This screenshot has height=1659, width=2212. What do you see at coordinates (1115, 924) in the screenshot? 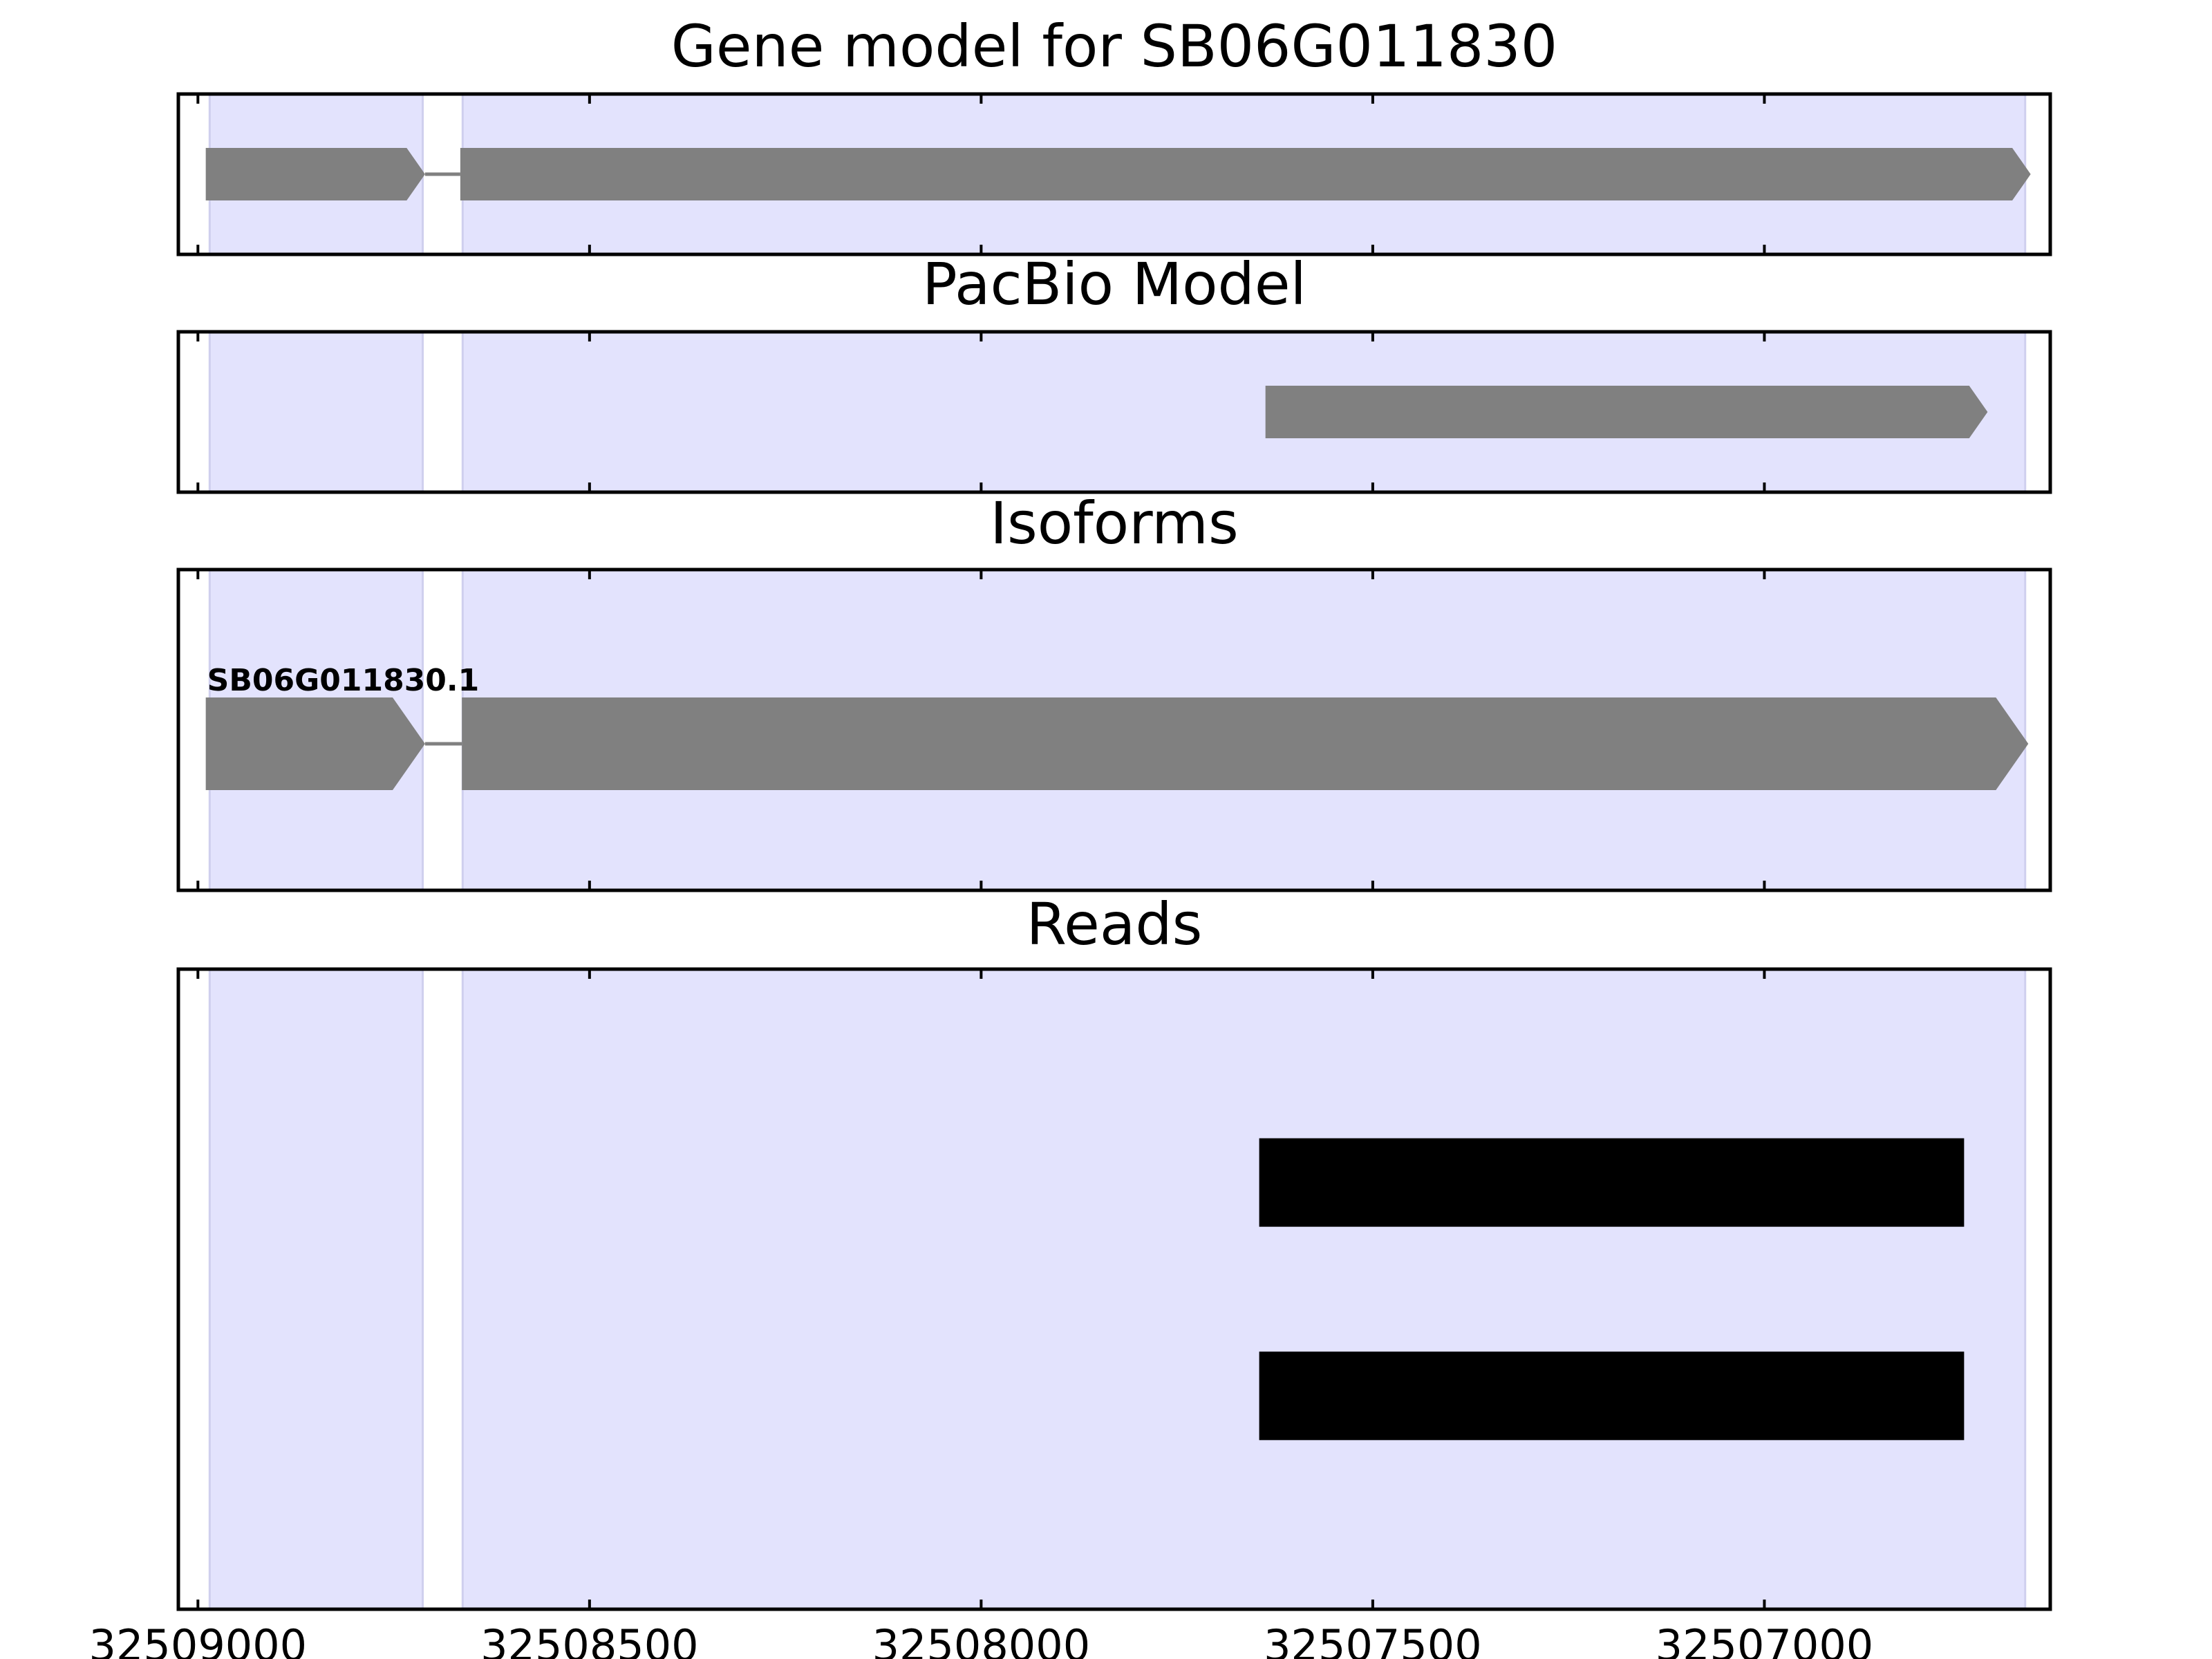
I see `reads-title: Reads` at bounding box center [1115, 924].